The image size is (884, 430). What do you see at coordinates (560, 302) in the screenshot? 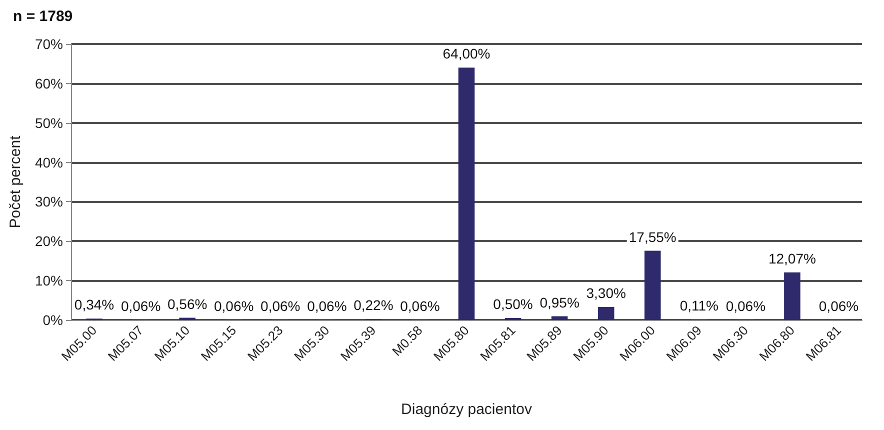
I see `data-label: 0,95%` at bounding box center [560, 302].